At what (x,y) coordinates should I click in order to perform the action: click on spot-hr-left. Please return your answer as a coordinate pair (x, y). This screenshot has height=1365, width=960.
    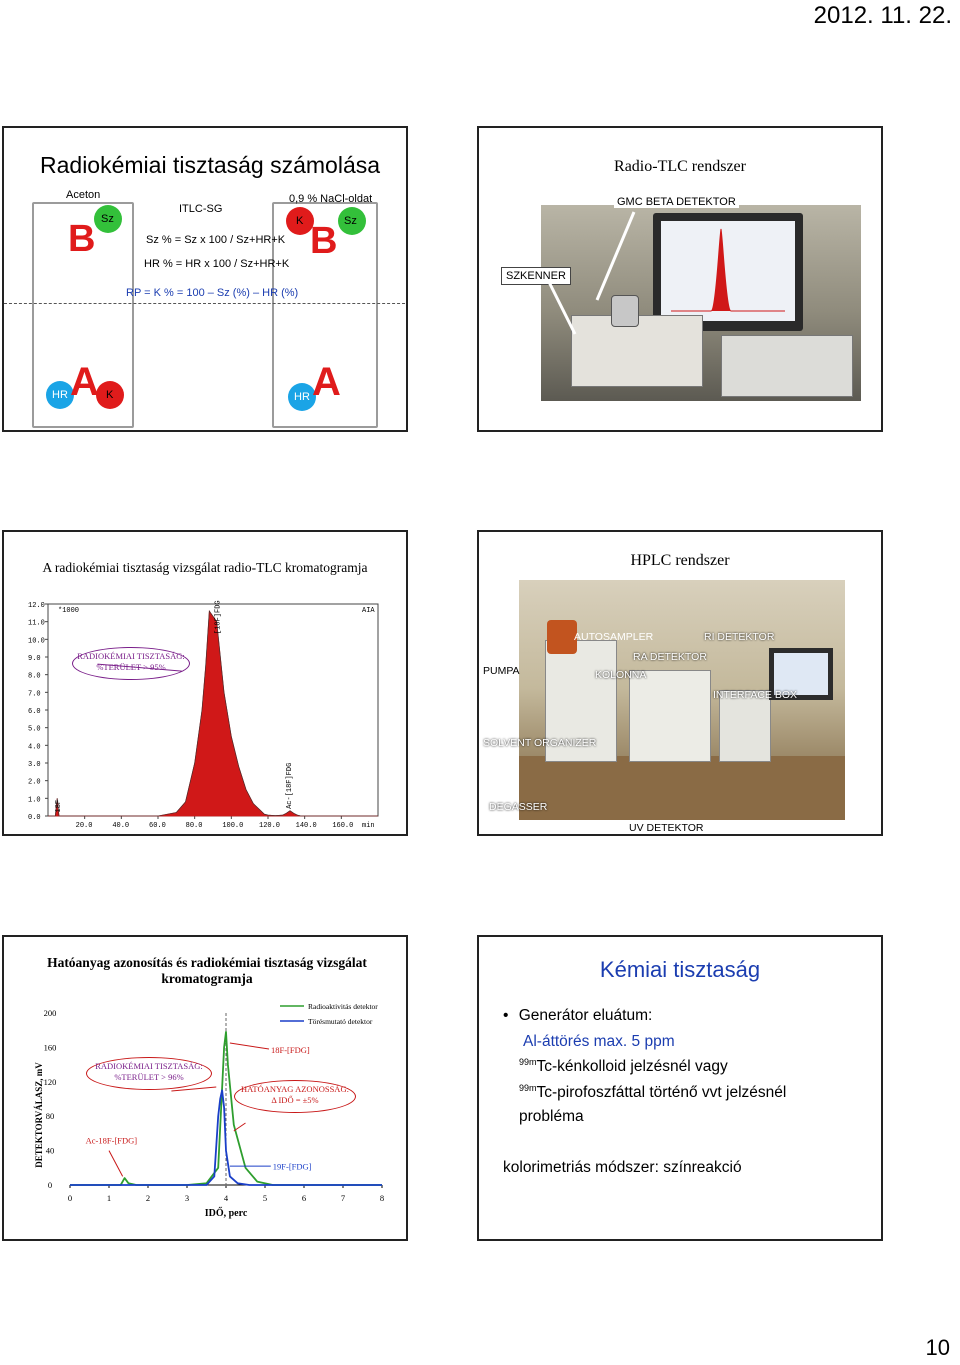
    Looking at the image, I should click on (60, 395).